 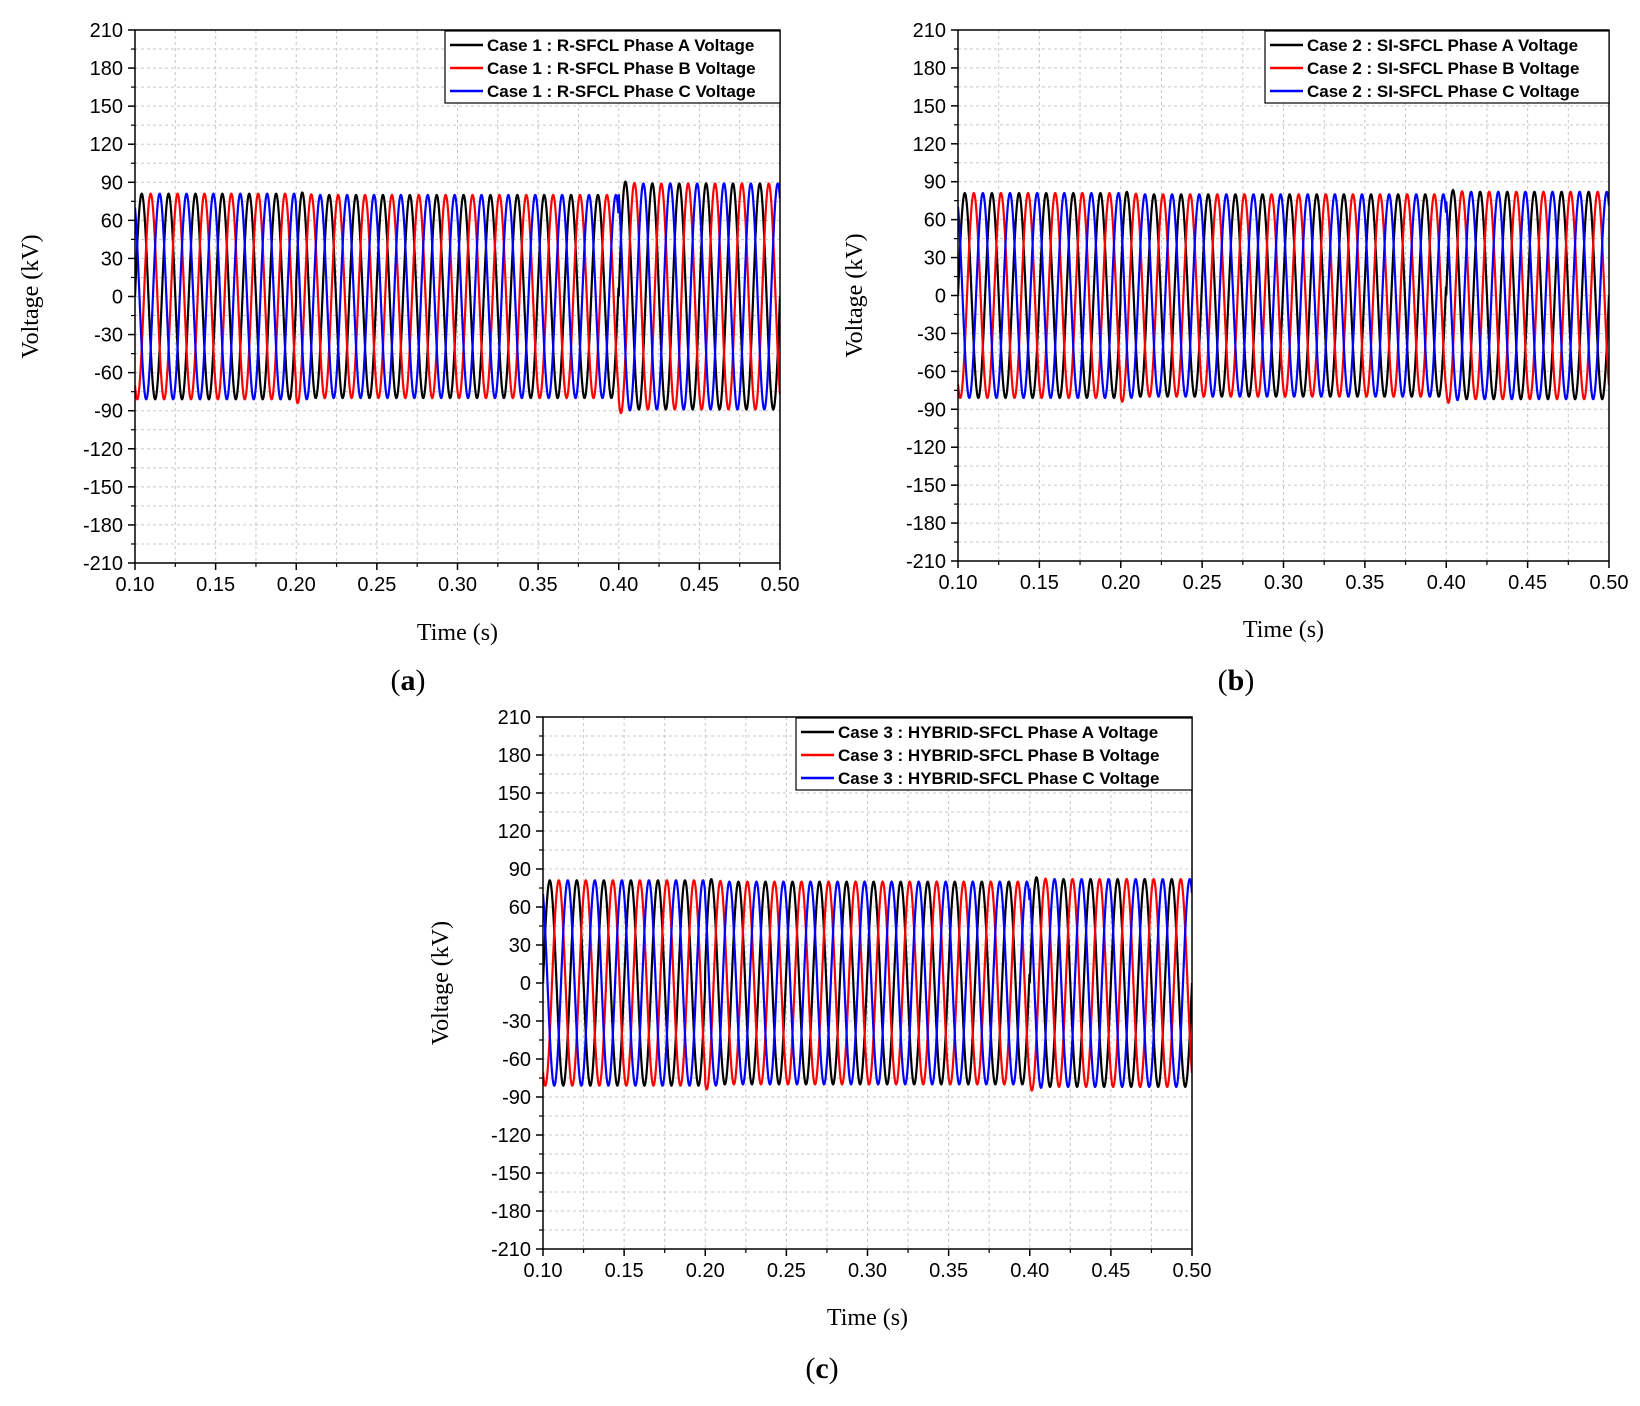 What do you see at coordinates (998, 732) in the screenshot?
I see `legend-label-1: Case 3 : HYBRID-SFCL Phase A Voltage` at bounding box center [998, 732].